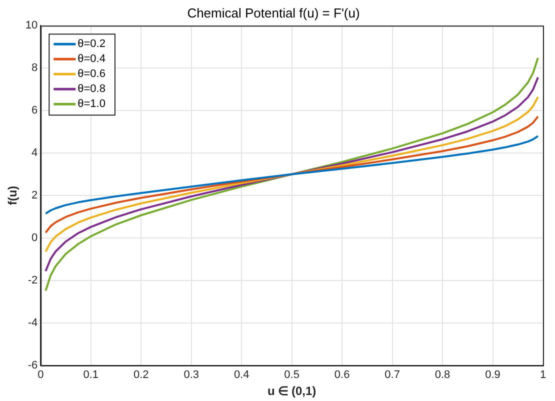 This screenshot has width=555, height=401. Describe the element at coordinates (543, 375) in the screenshot. I see `x-tick-label: 1` at that location.